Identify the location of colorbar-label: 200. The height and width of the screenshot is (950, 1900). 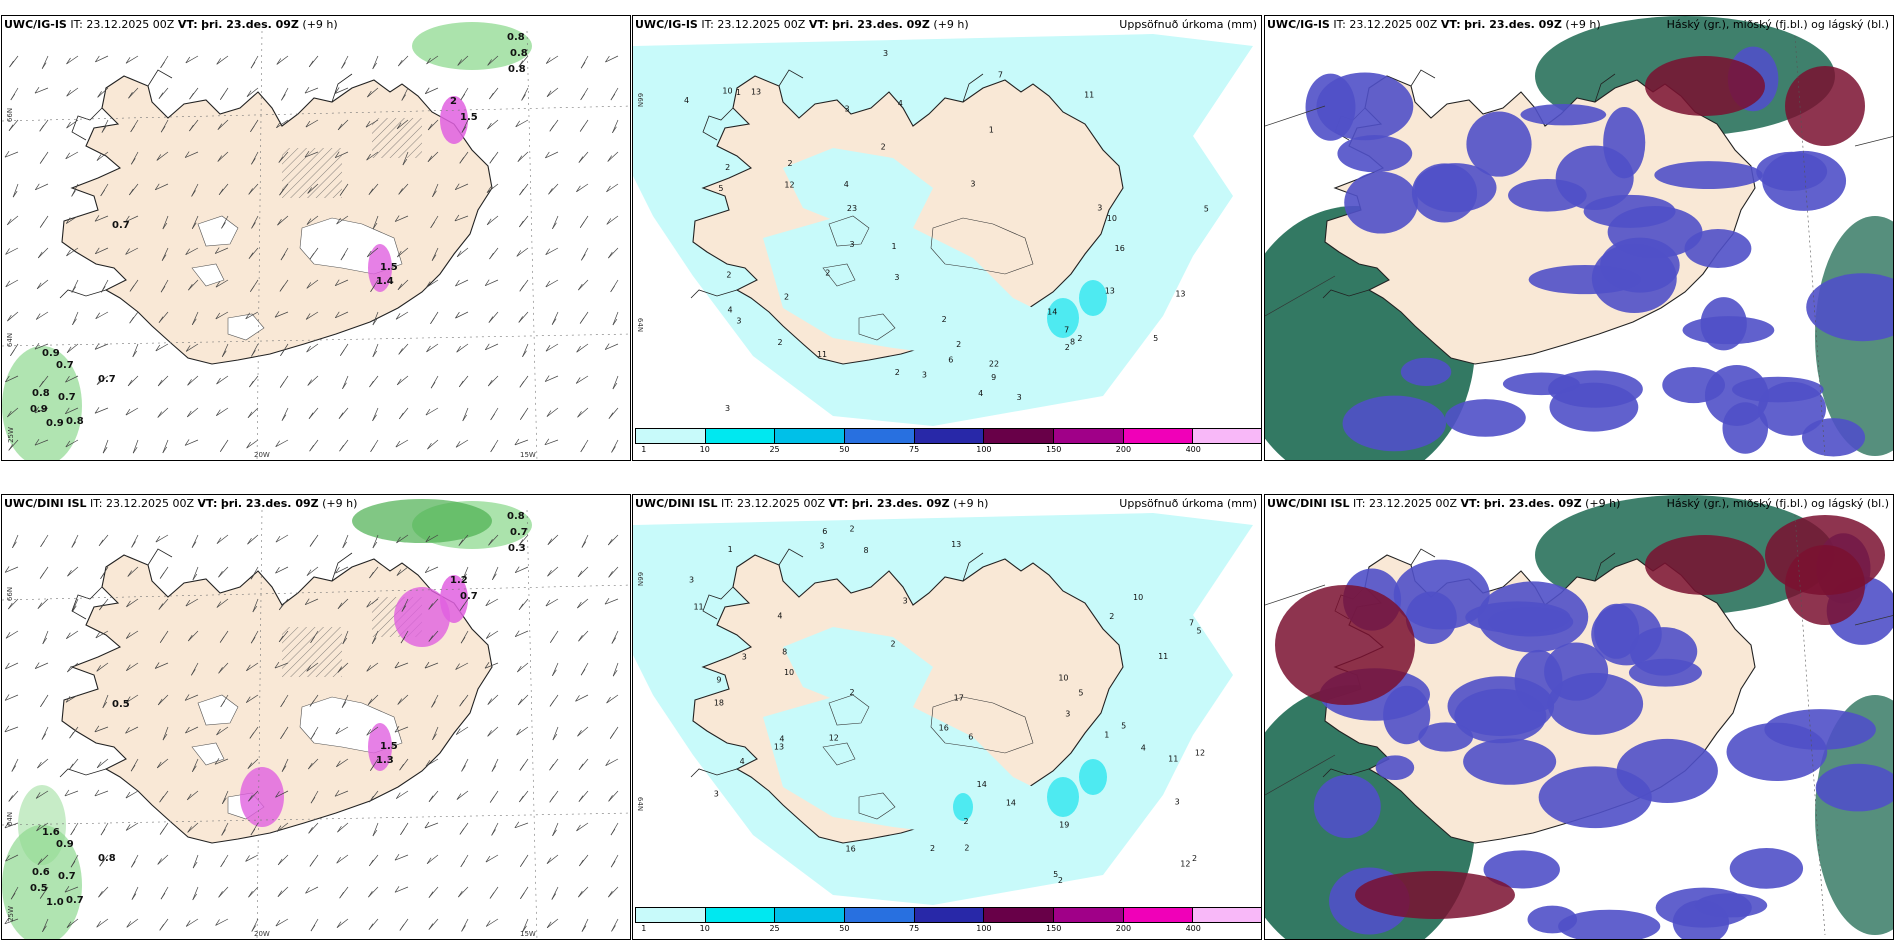
(1123, 928).